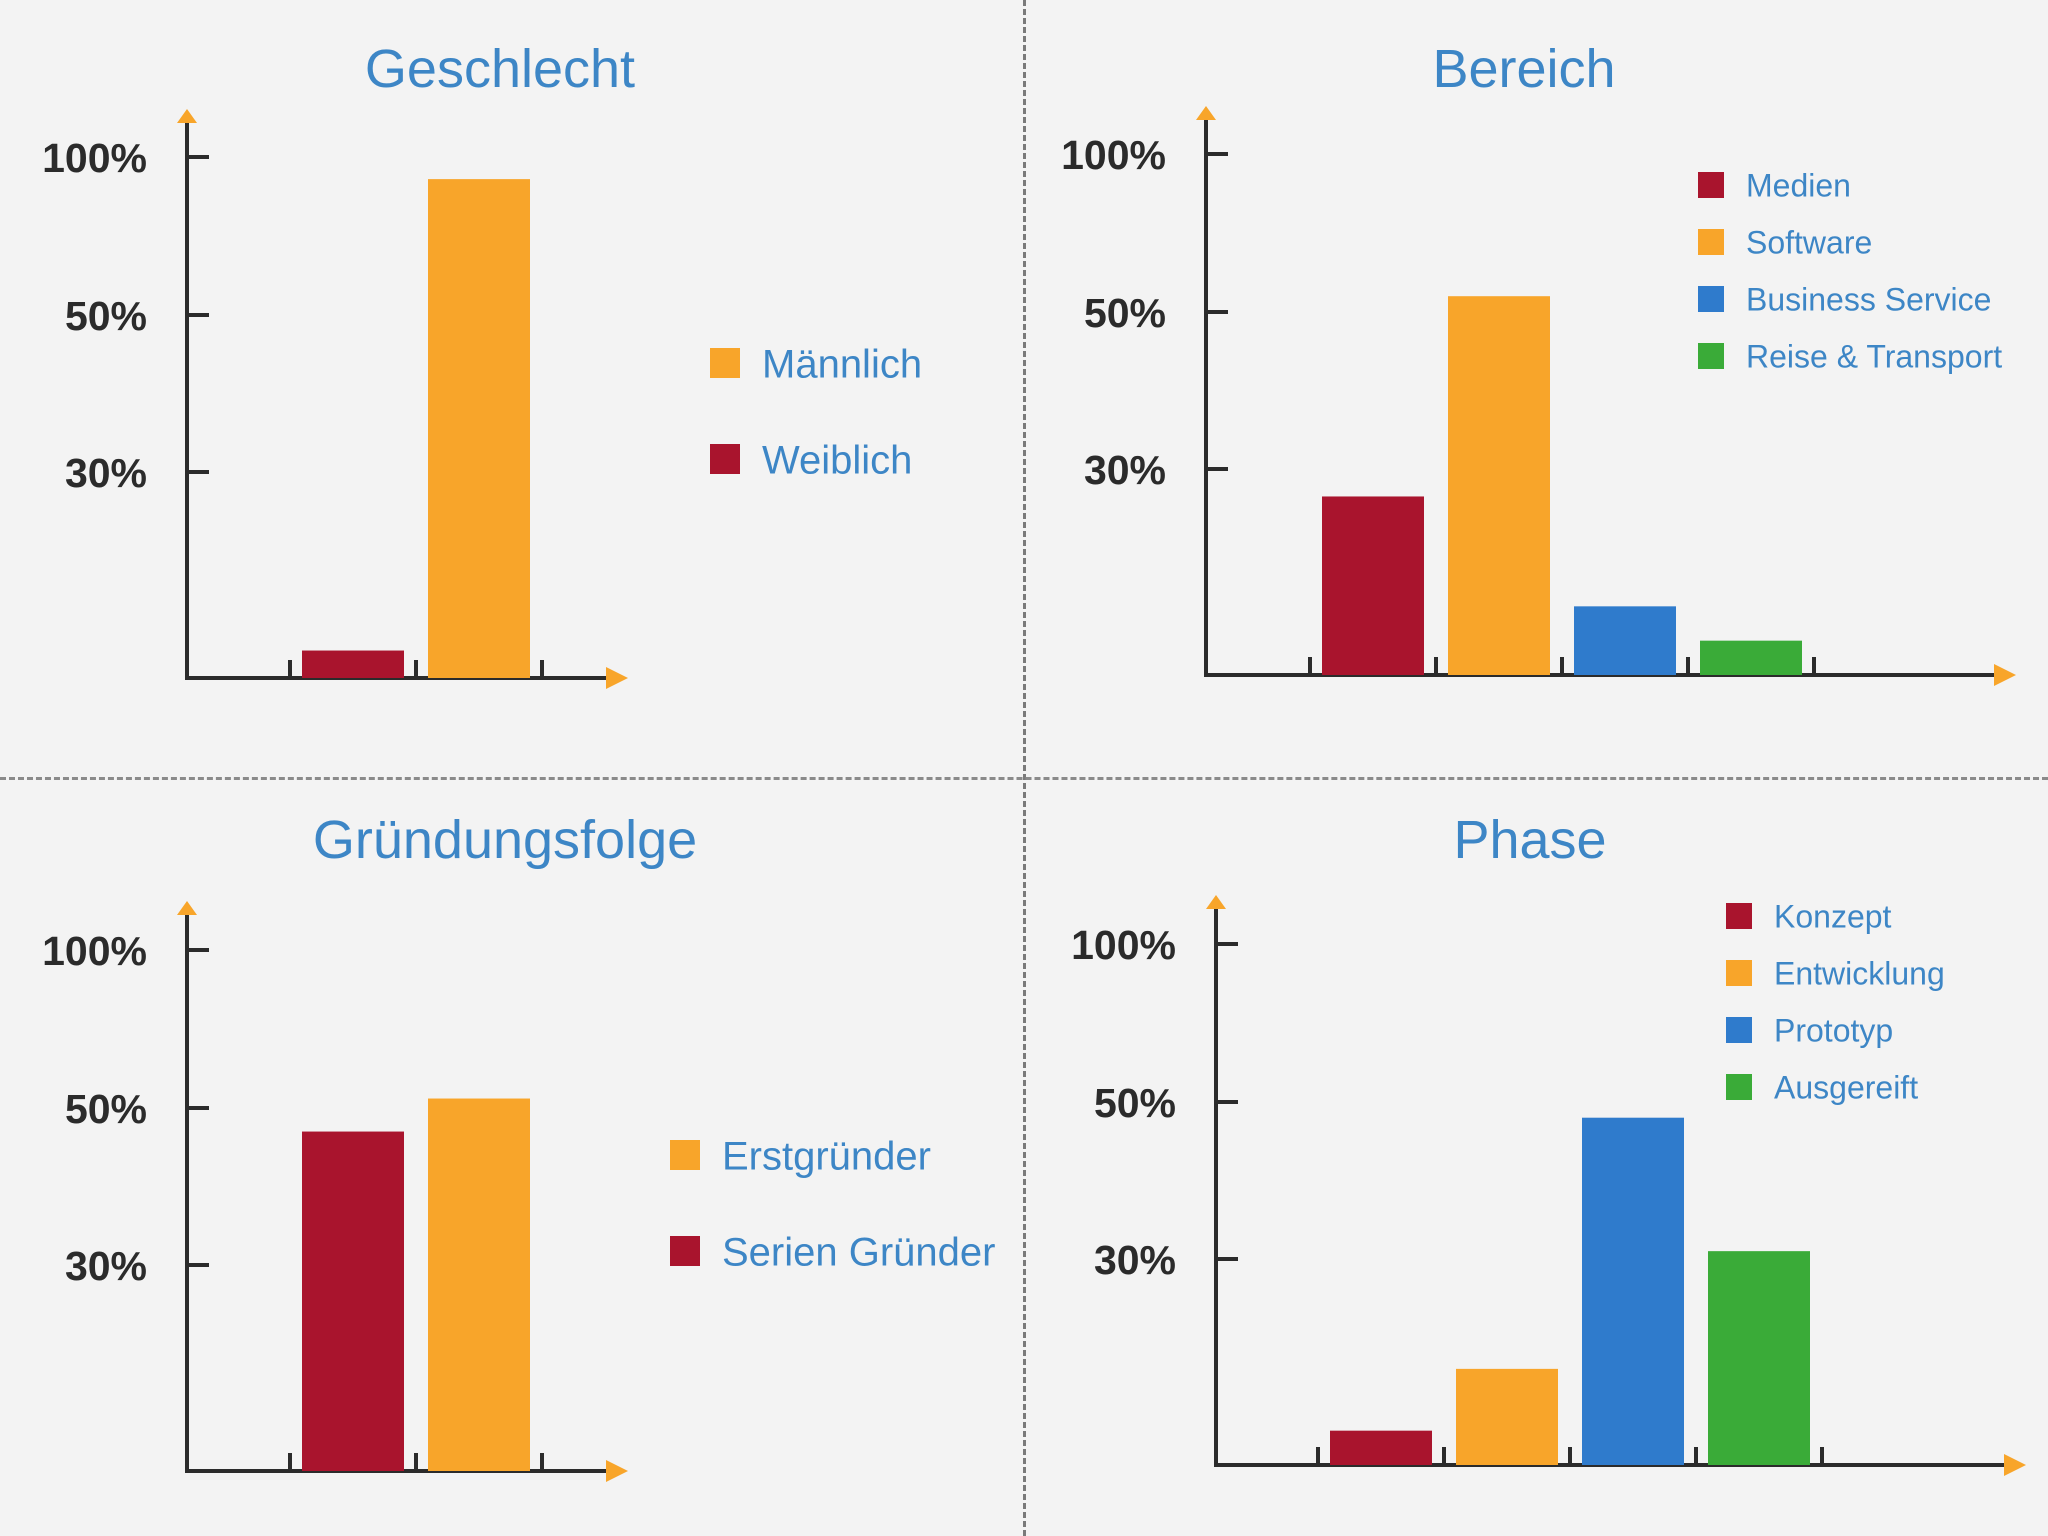 The height and width of the screenshot is (1536, 2048). Describe the element at coordinates (1874, 357) in the screenshot. I see `legend-label: Reise & Transport` at that location.